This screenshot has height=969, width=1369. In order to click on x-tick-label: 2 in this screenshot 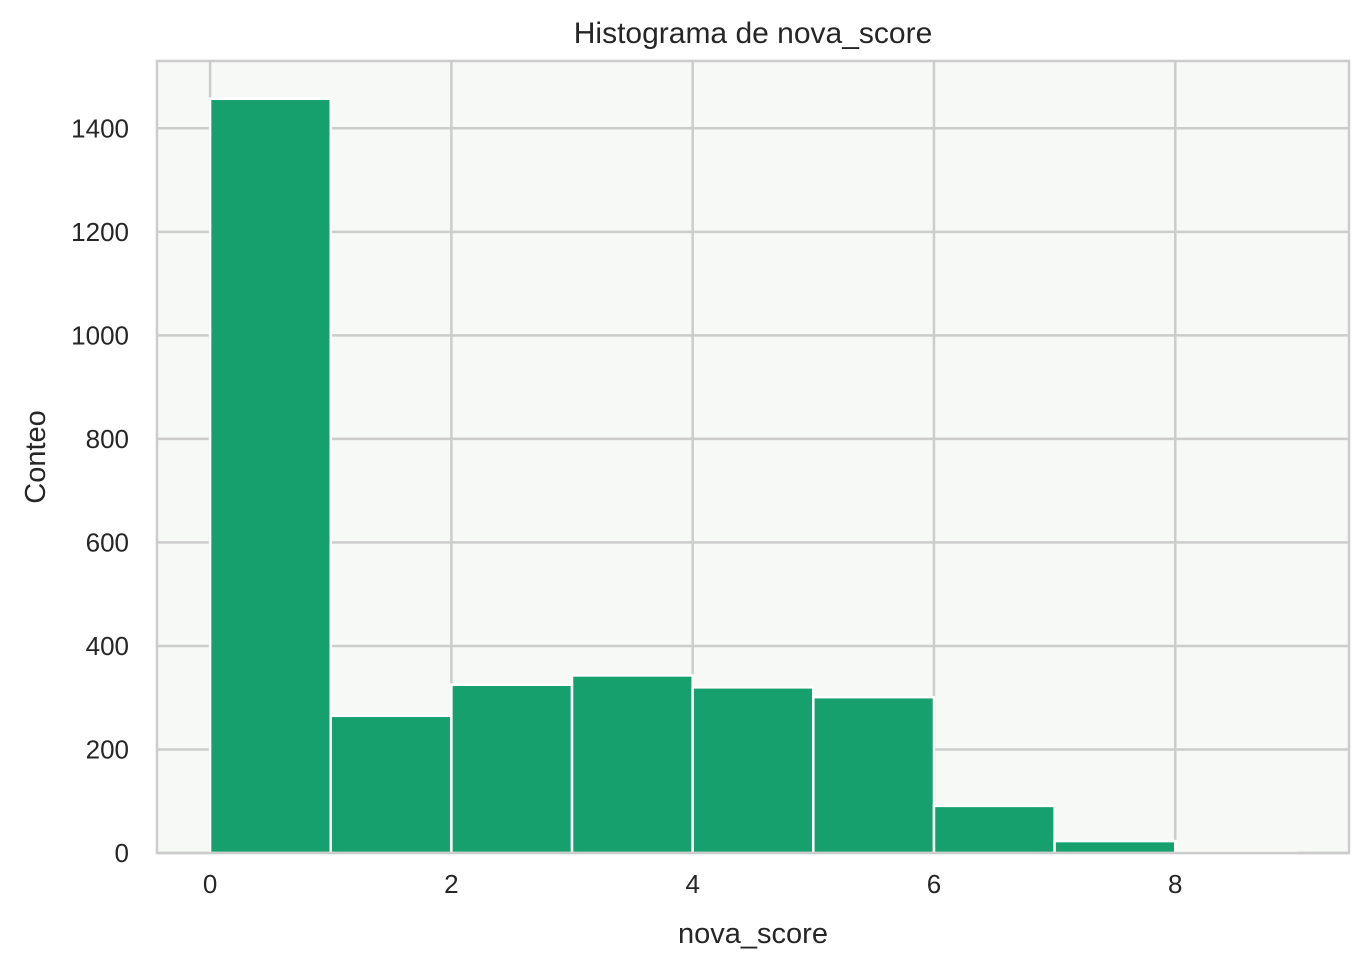, I will do `click(451, 884)`.